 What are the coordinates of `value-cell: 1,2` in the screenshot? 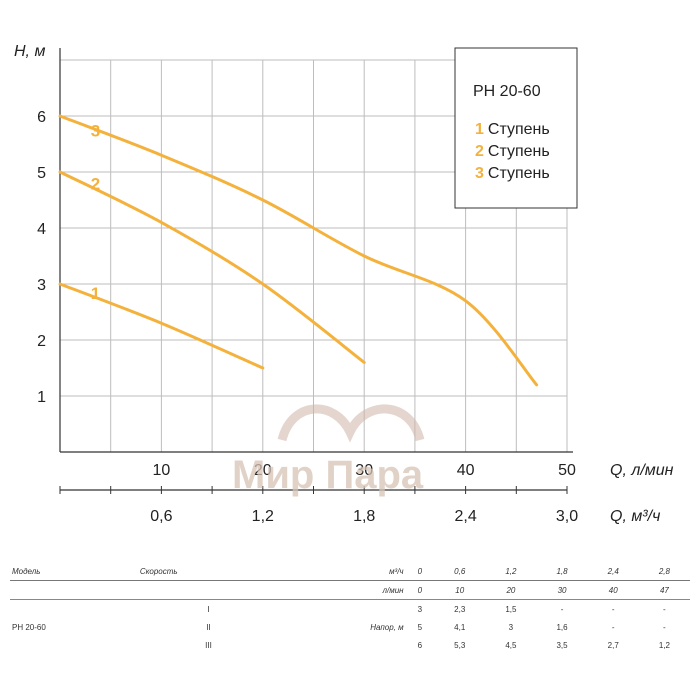 It's located at (664, 645).